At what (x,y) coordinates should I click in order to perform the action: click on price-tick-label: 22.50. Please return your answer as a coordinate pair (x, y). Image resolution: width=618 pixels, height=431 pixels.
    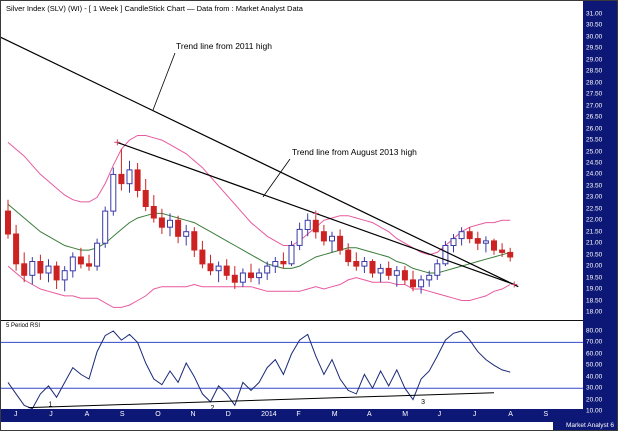
    Looking at the image, I should click on (594, 209).